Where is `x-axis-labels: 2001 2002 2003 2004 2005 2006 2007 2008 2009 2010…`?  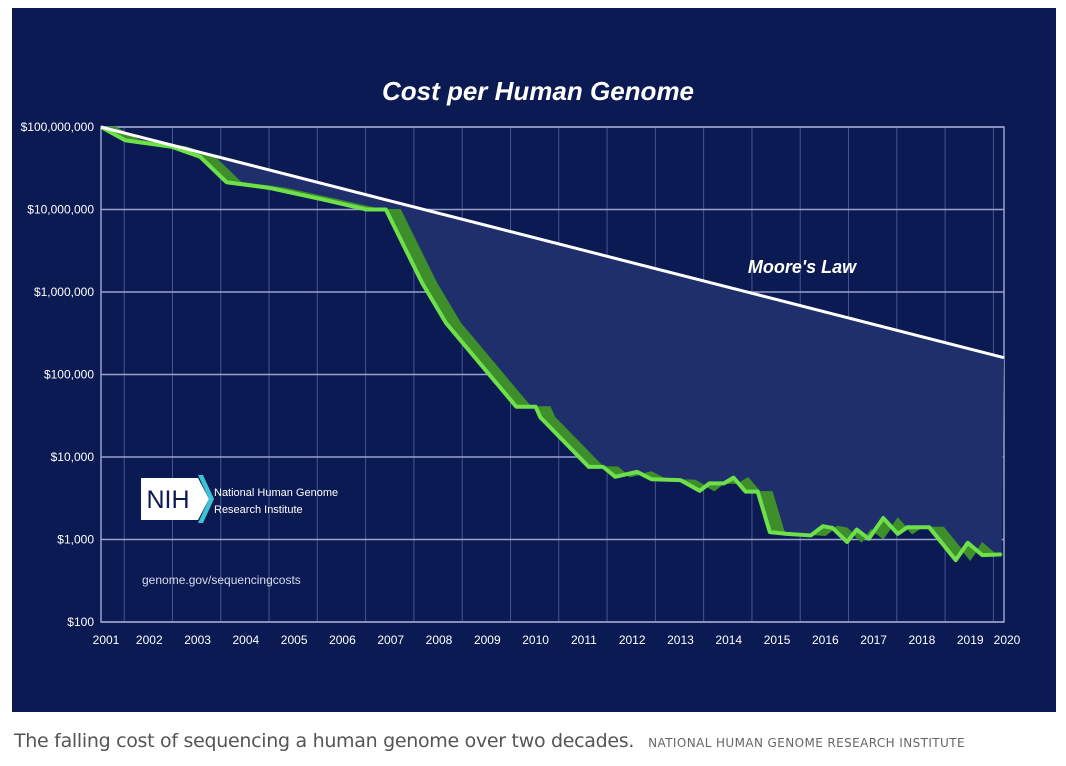
x-axis-labels: 2001 2002 2003 2004 2005 2006 2007 2008 2009 2010… is located at coordinates (557, 640).